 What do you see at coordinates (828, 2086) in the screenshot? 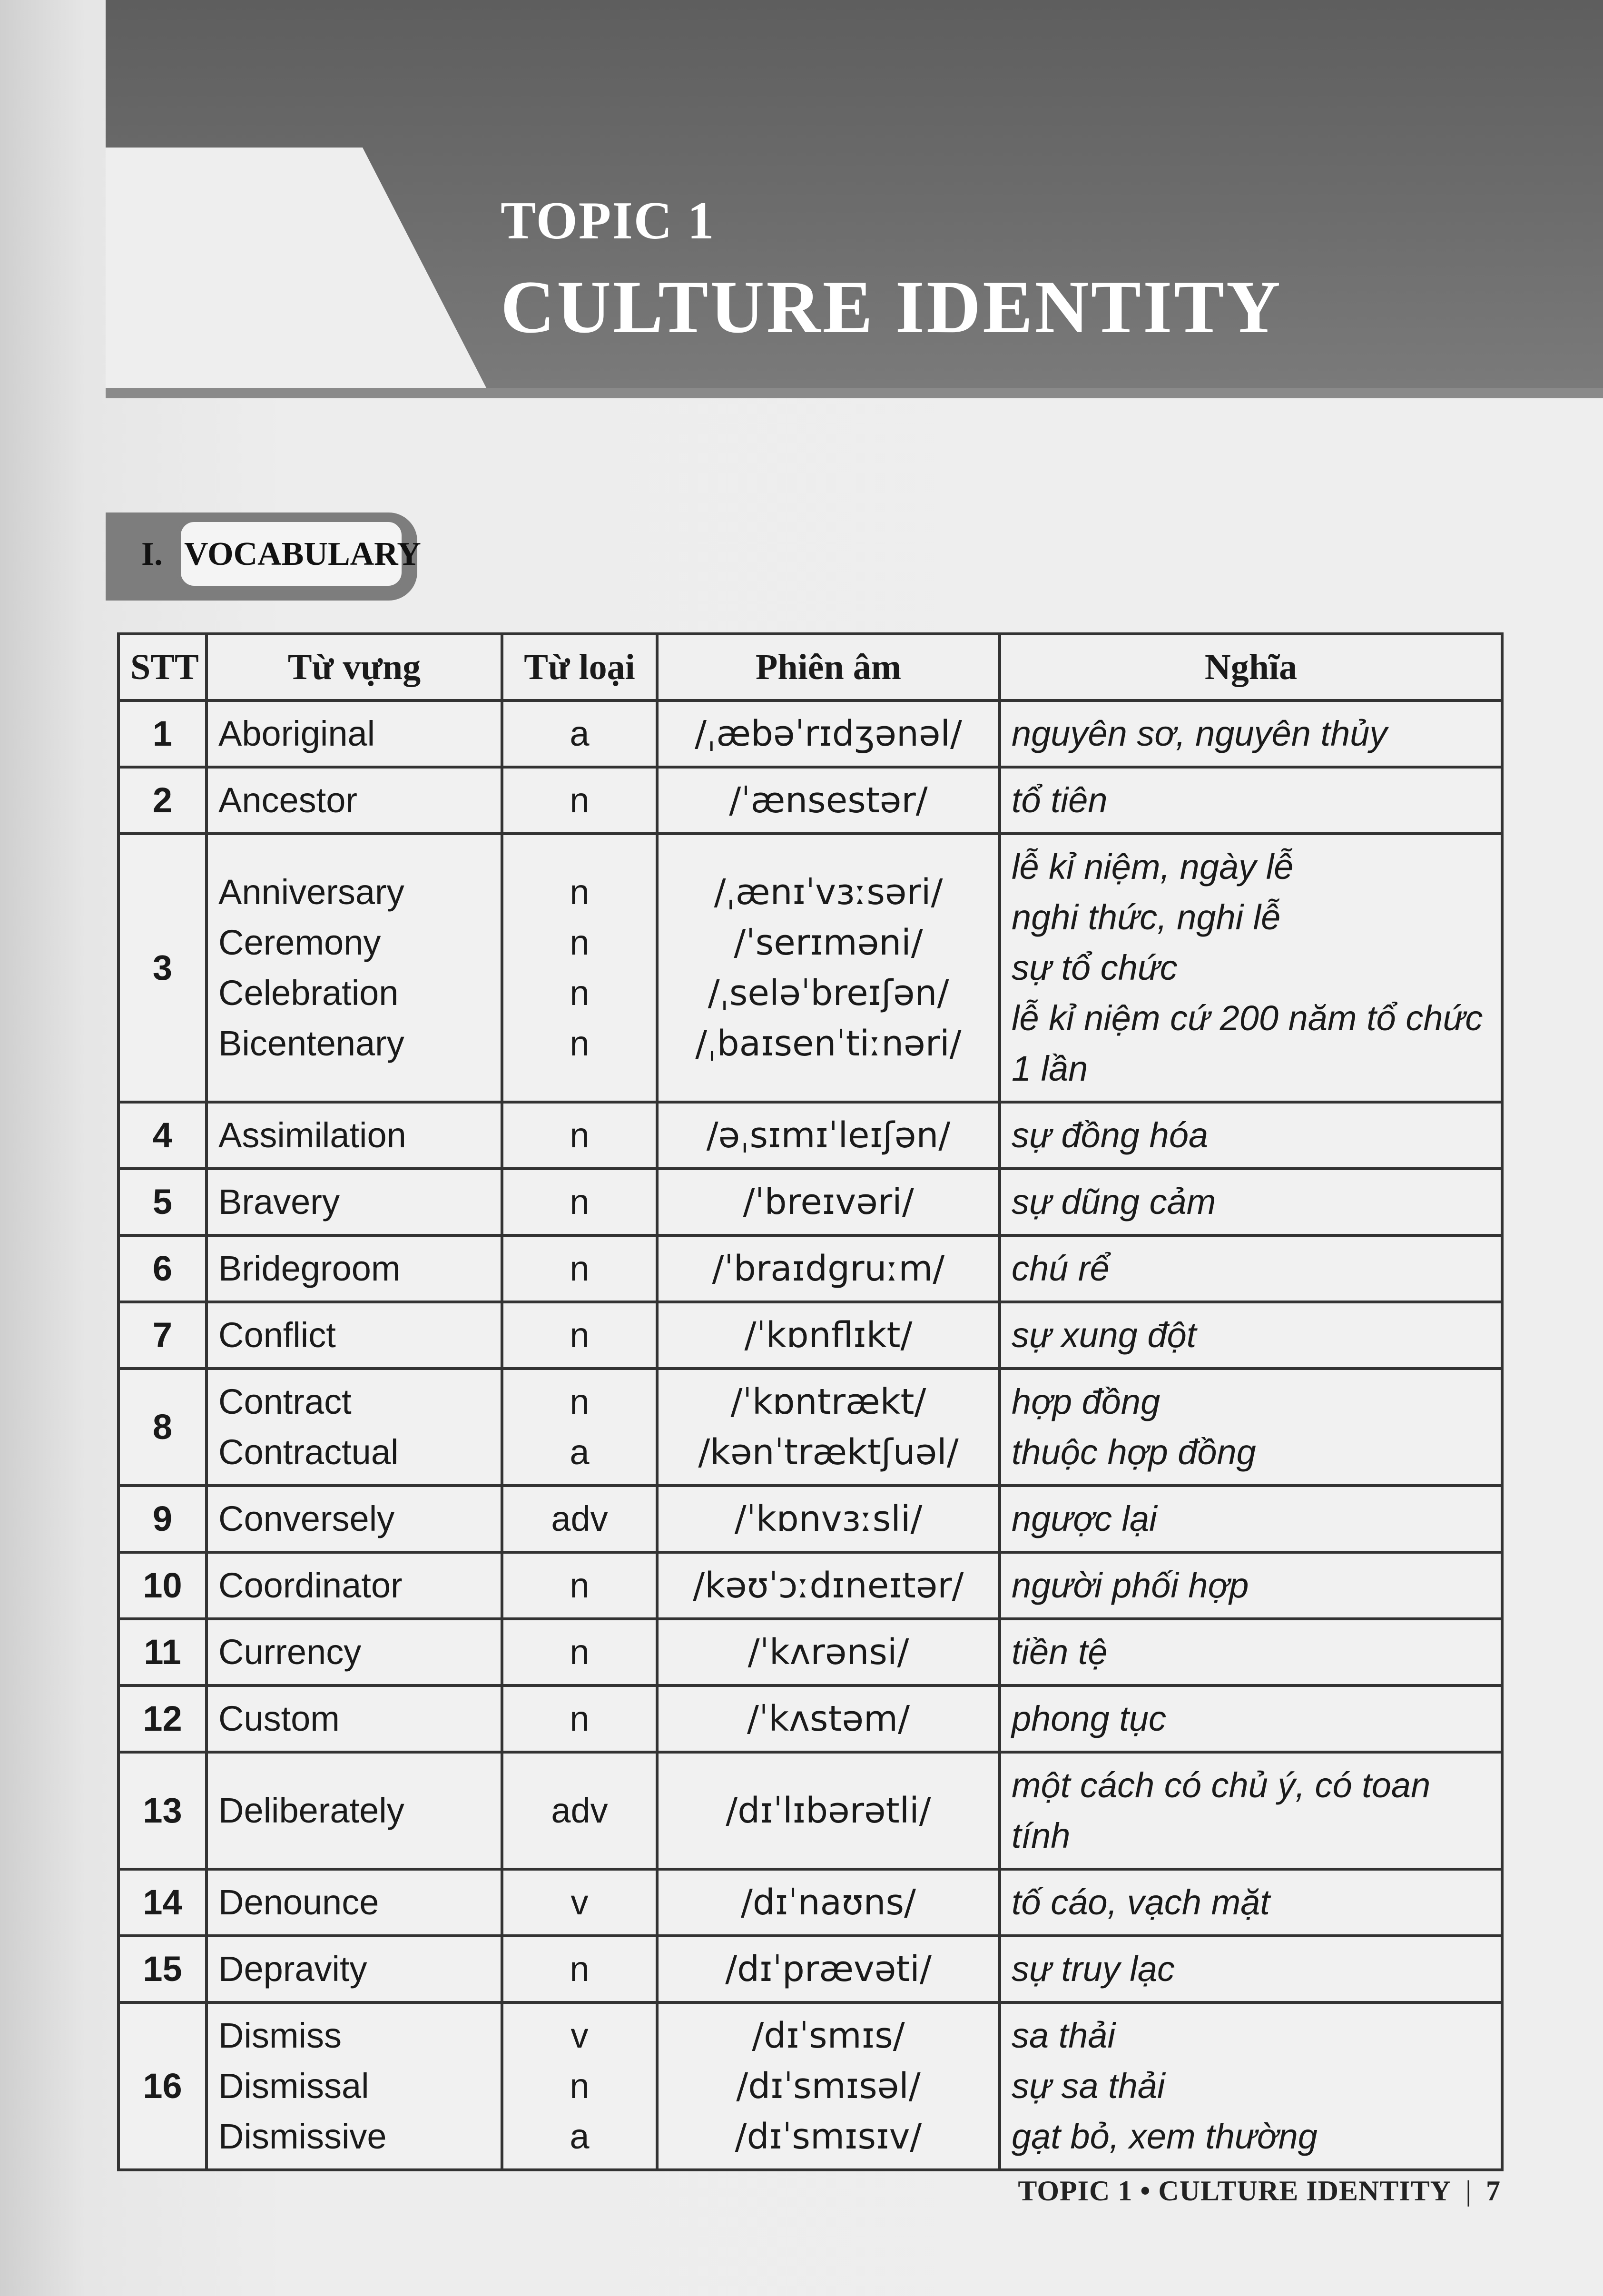
I see `cell-pronunciation-line: /dɪˈsmɪsəl/` at bounding box center [828, 2086].